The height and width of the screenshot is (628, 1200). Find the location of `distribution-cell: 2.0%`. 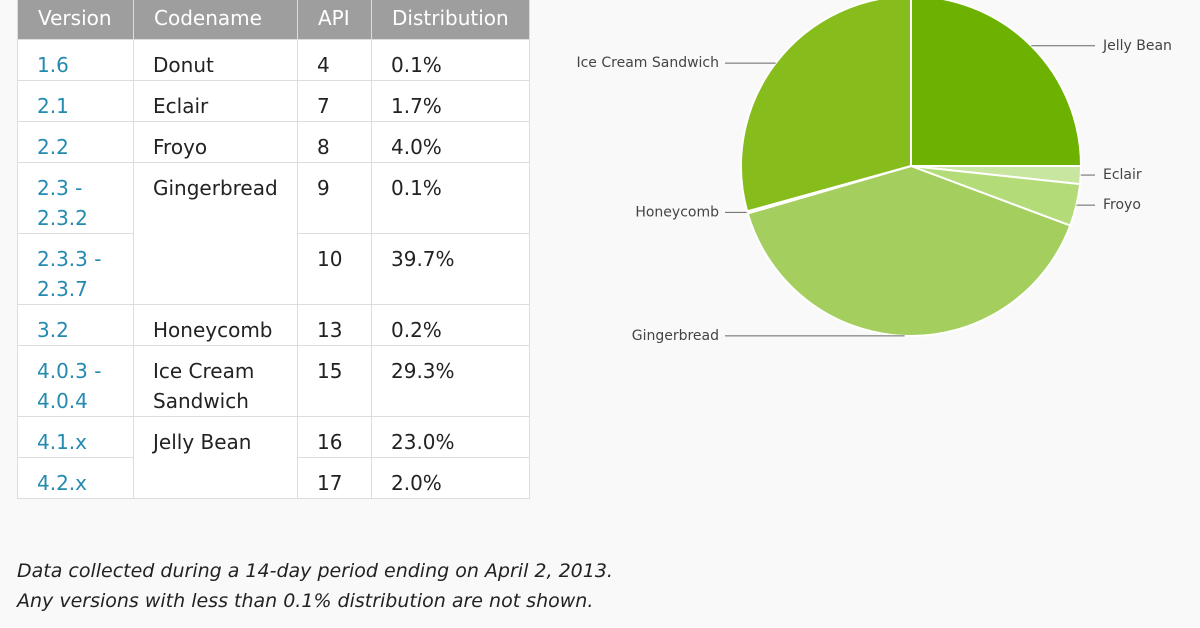

distribution-cell: 2.0% is located at coordinates (450, 478).